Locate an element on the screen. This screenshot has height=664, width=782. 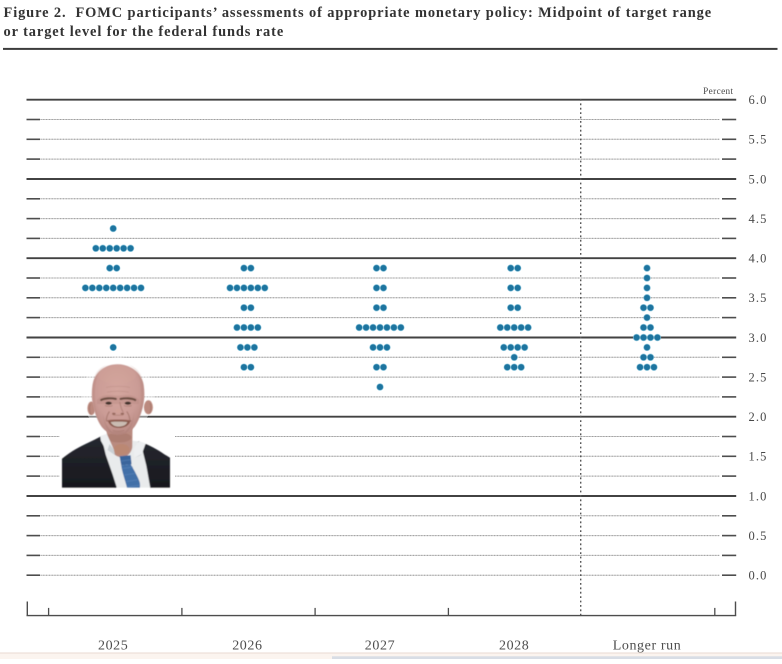
svg-text: 0.0 is located at coordinates (758, 576).